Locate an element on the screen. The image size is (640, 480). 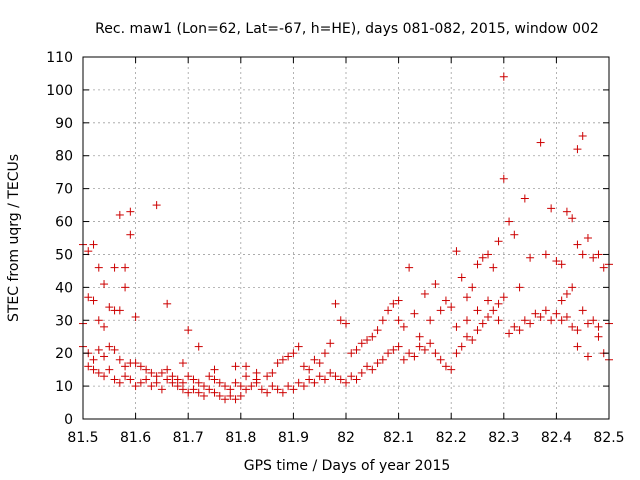
x-tick-label: 81.8 is located at coordinates (240, 438).